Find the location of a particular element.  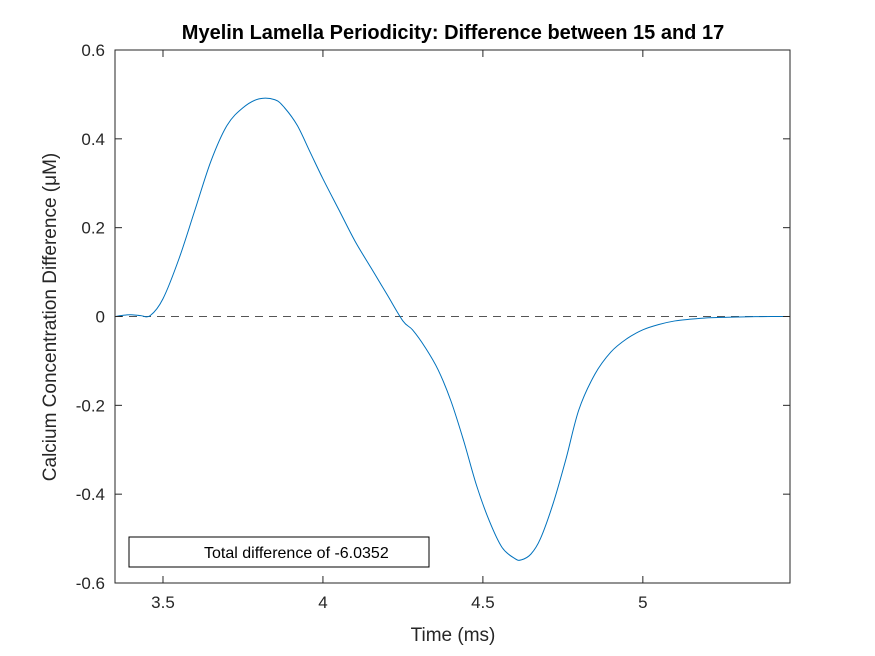

x-tick-label: 5 is located at coordinates (642, 602).